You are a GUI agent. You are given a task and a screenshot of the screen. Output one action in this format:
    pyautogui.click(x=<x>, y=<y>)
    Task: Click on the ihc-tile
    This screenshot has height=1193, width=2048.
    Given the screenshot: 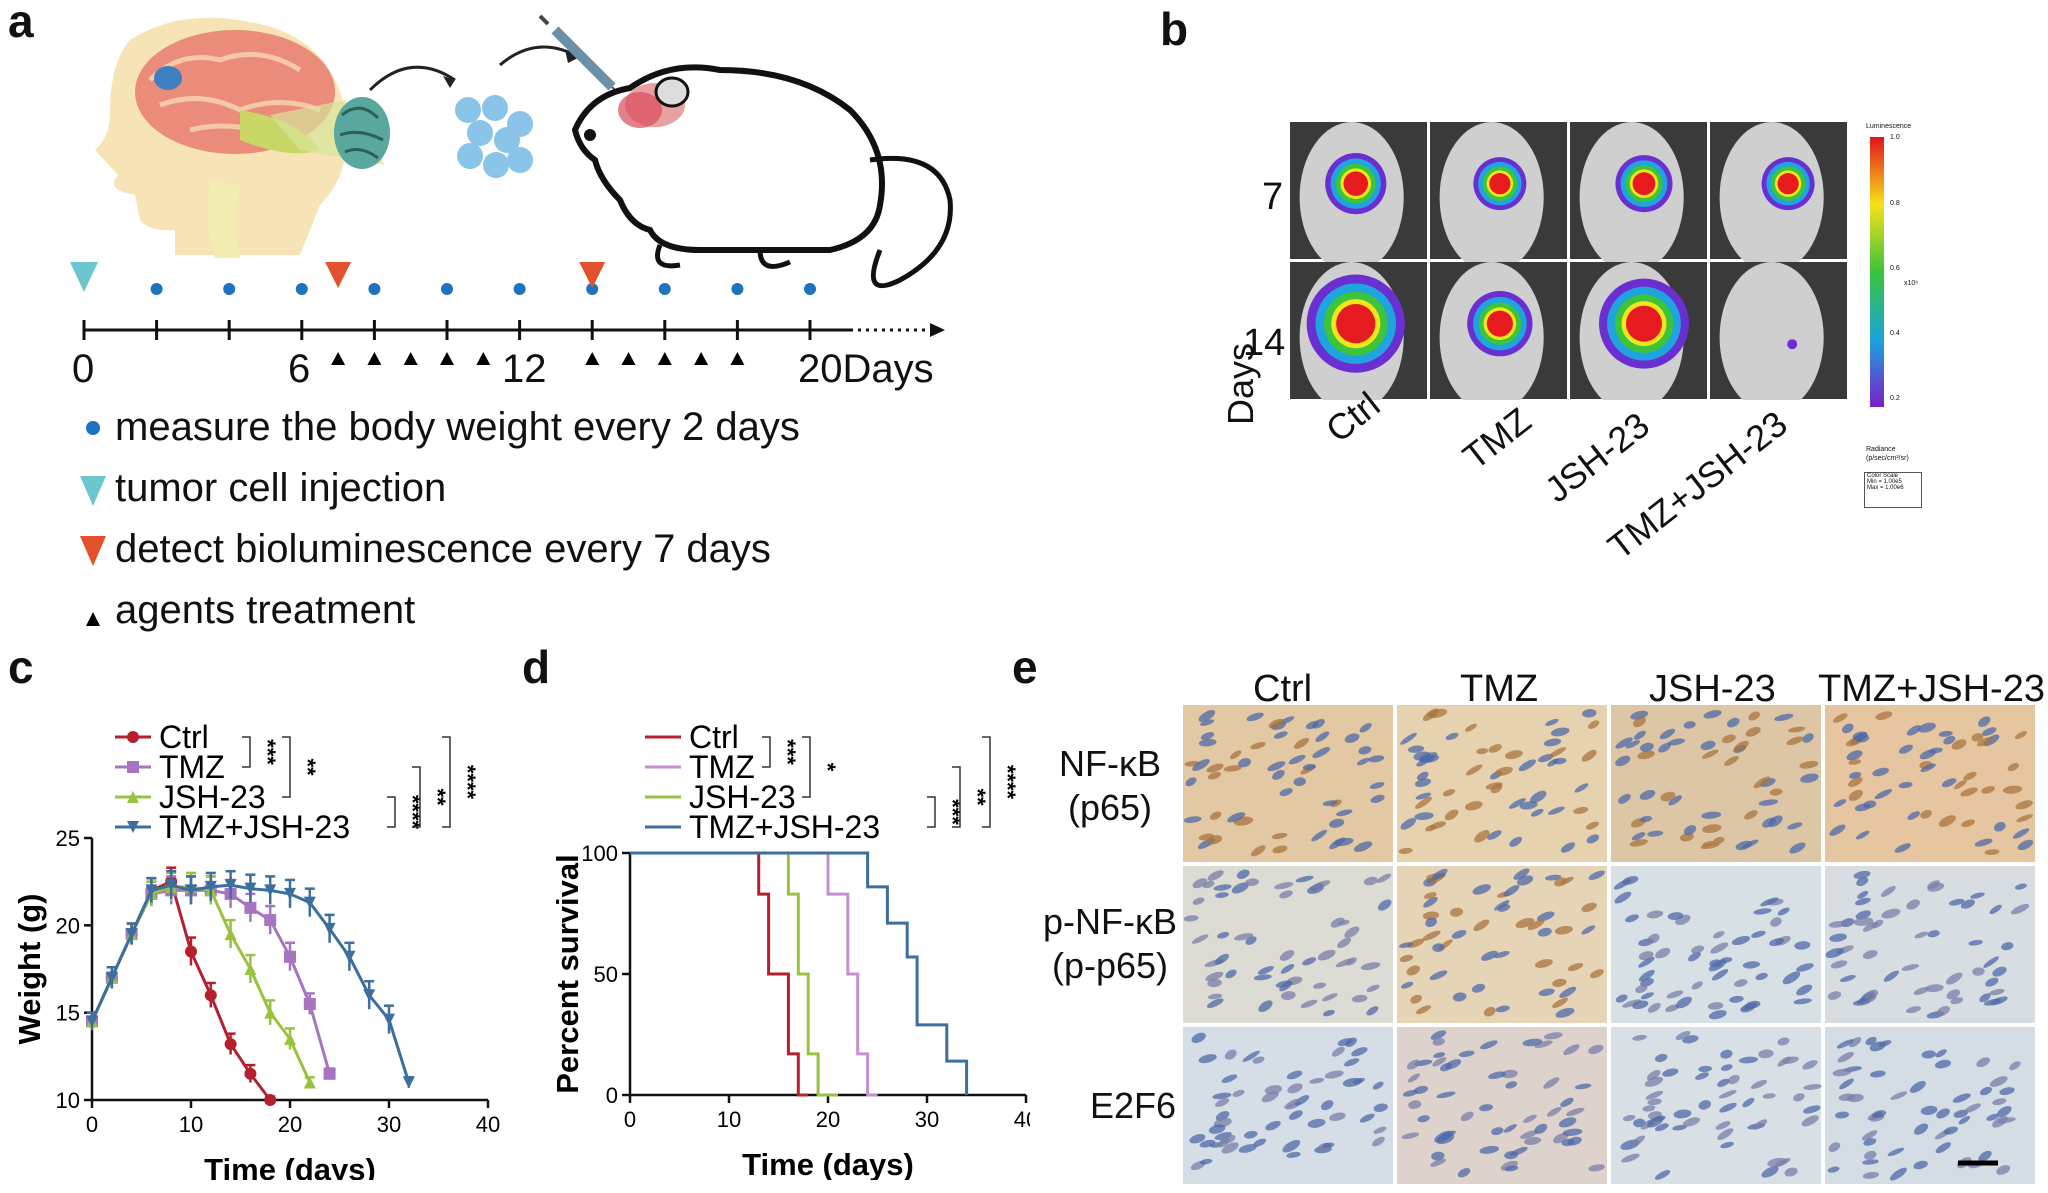 What is the action you would take?
    pyautogui.click(x=1502, y=944)
    